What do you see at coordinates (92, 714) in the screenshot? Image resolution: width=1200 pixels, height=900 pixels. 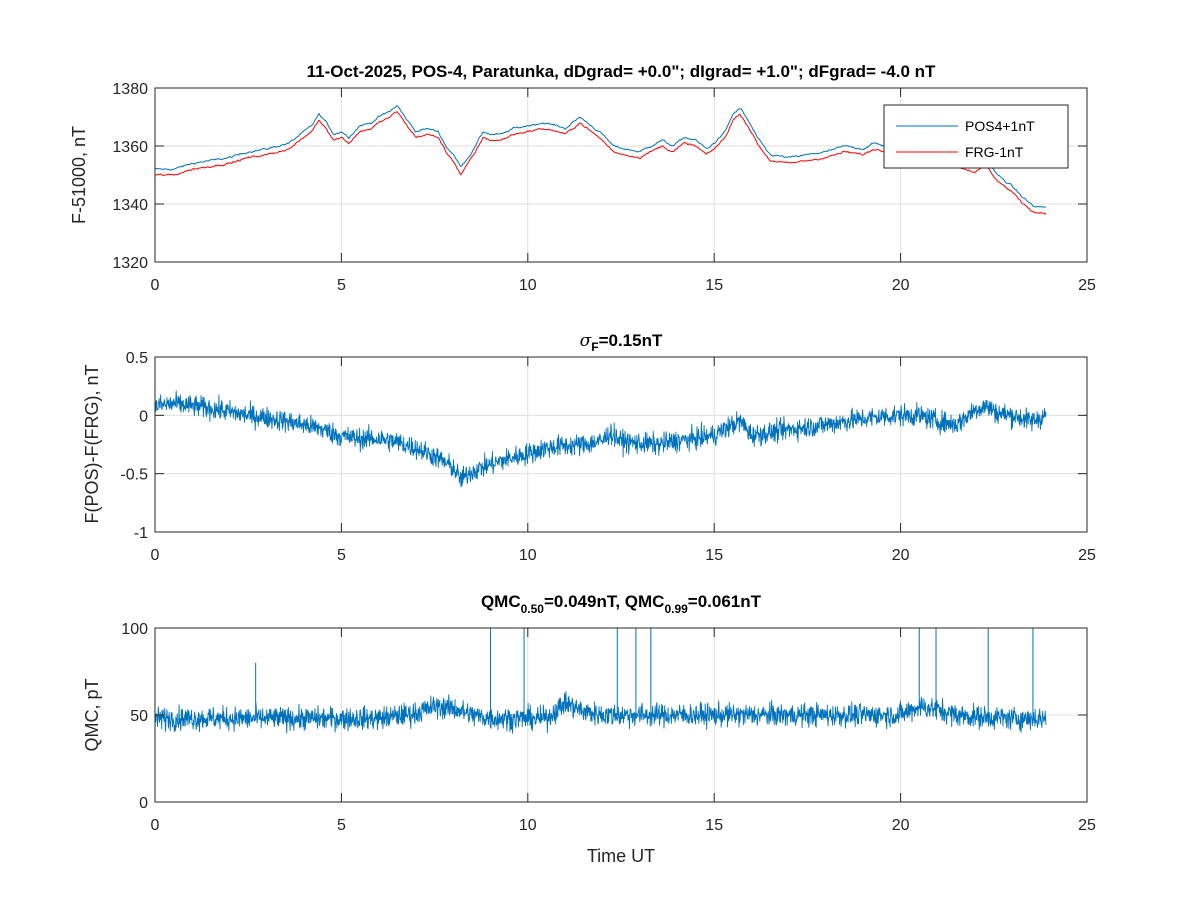 I see `axes-3-ylabel: QMC, pT` at bounding box center [92, 714].